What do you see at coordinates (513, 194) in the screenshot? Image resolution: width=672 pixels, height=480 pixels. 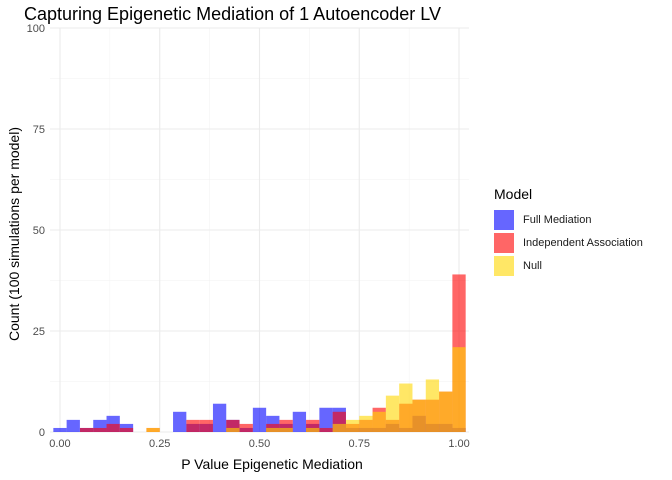 I see `legend-title: Model` at bounding box center [513, 194].